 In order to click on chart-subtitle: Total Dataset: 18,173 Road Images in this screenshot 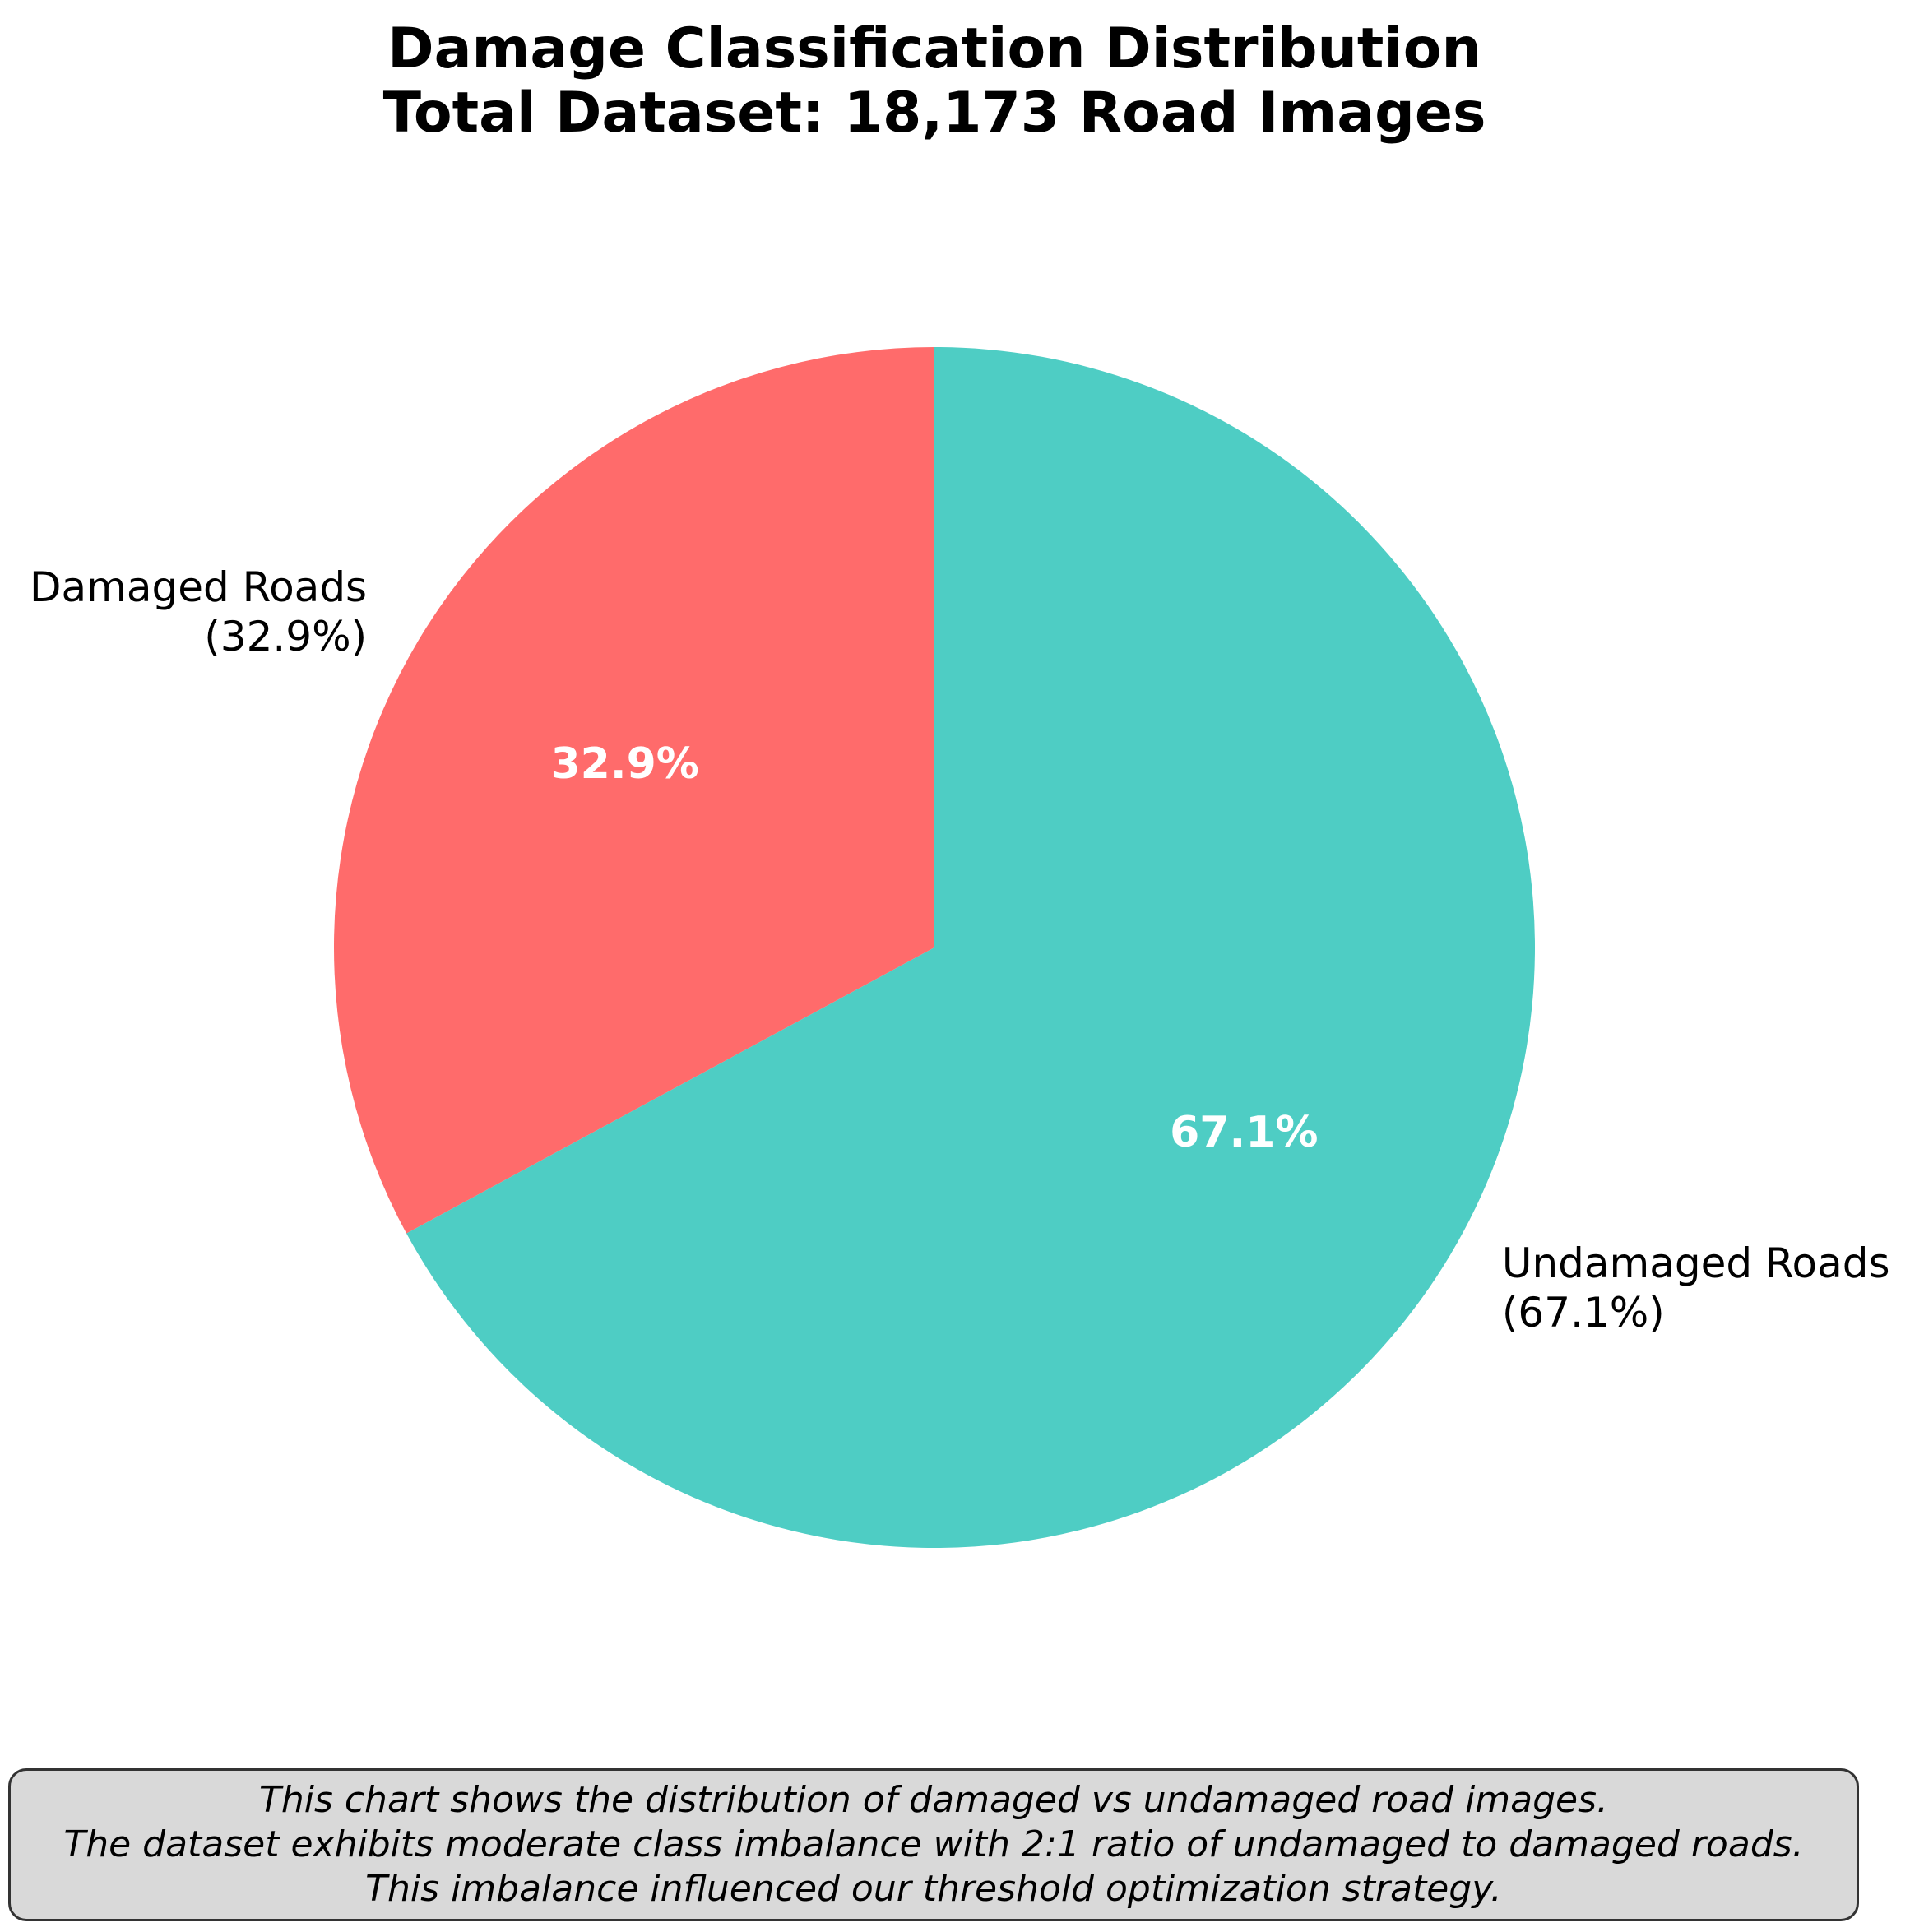, I will do `click(934, 114)`.